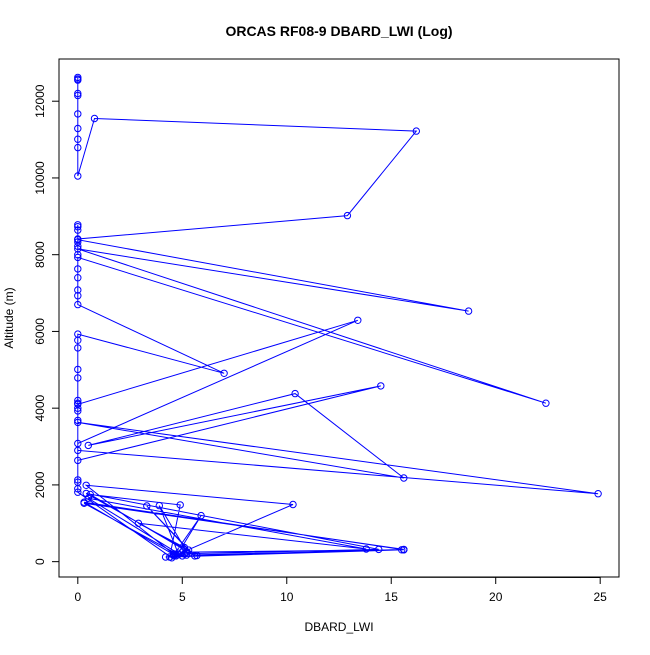  What do you see at coordinates (287, 597) in the screenshot?
I see `x-tick-label: 10` at bounding box center [287, 597].